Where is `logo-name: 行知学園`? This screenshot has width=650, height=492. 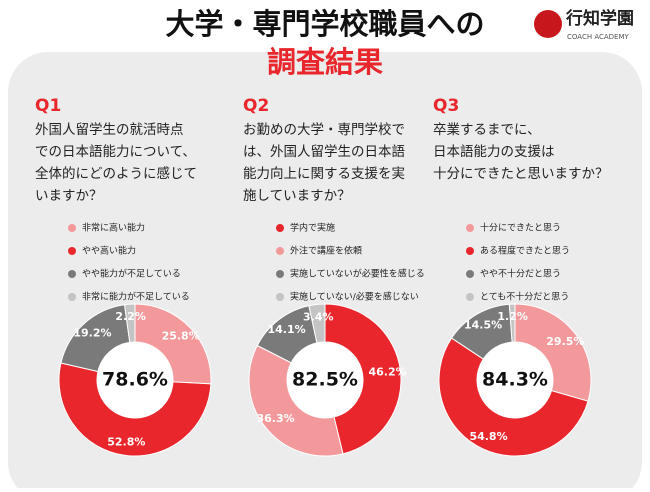 logo-name: 行知学園 is located at coordinates (599, 18).